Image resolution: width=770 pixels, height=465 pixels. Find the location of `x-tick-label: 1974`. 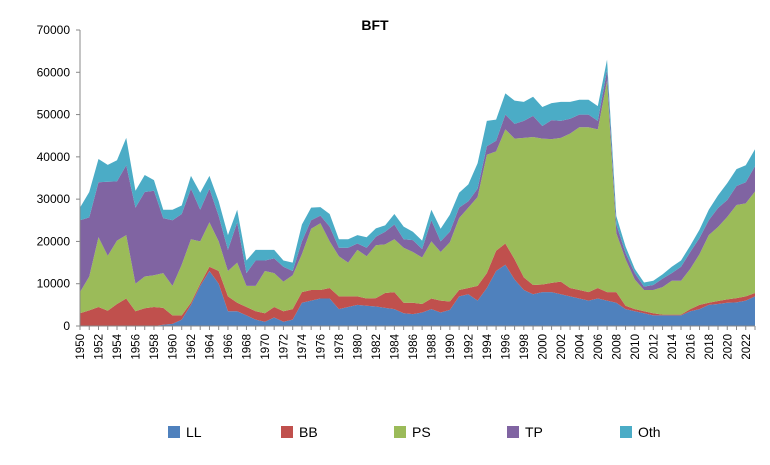

x-tick-label: 1974 is located at coordinates (303, 346).